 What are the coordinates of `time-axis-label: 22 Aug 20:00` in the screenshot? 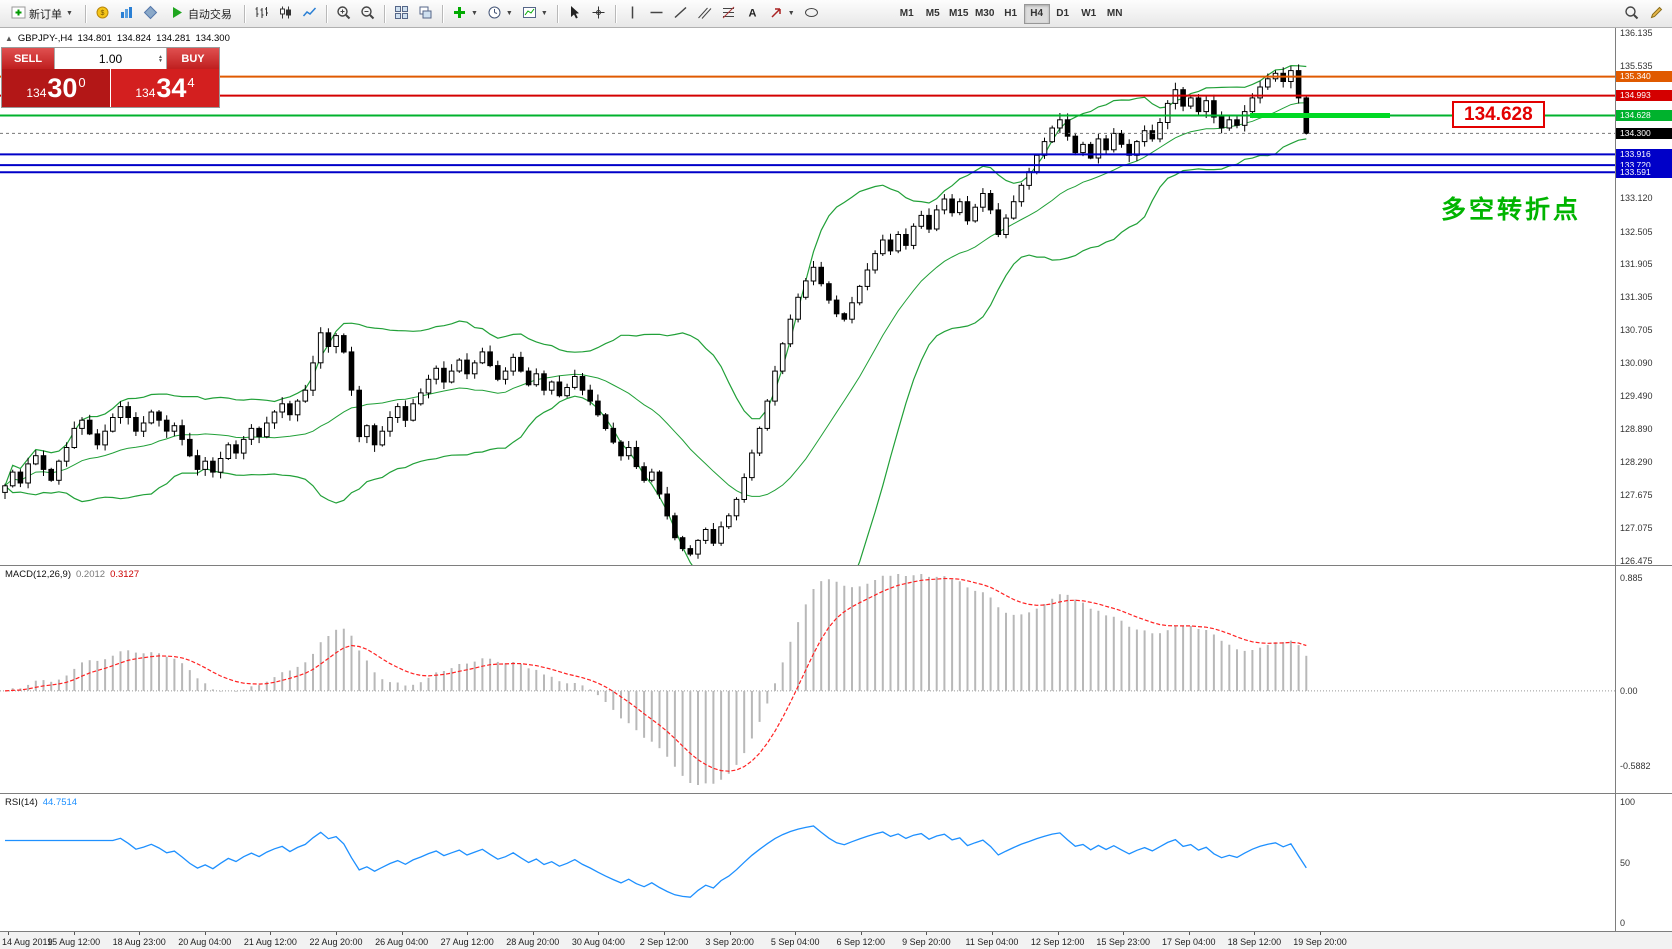 It's located at (336, 942).